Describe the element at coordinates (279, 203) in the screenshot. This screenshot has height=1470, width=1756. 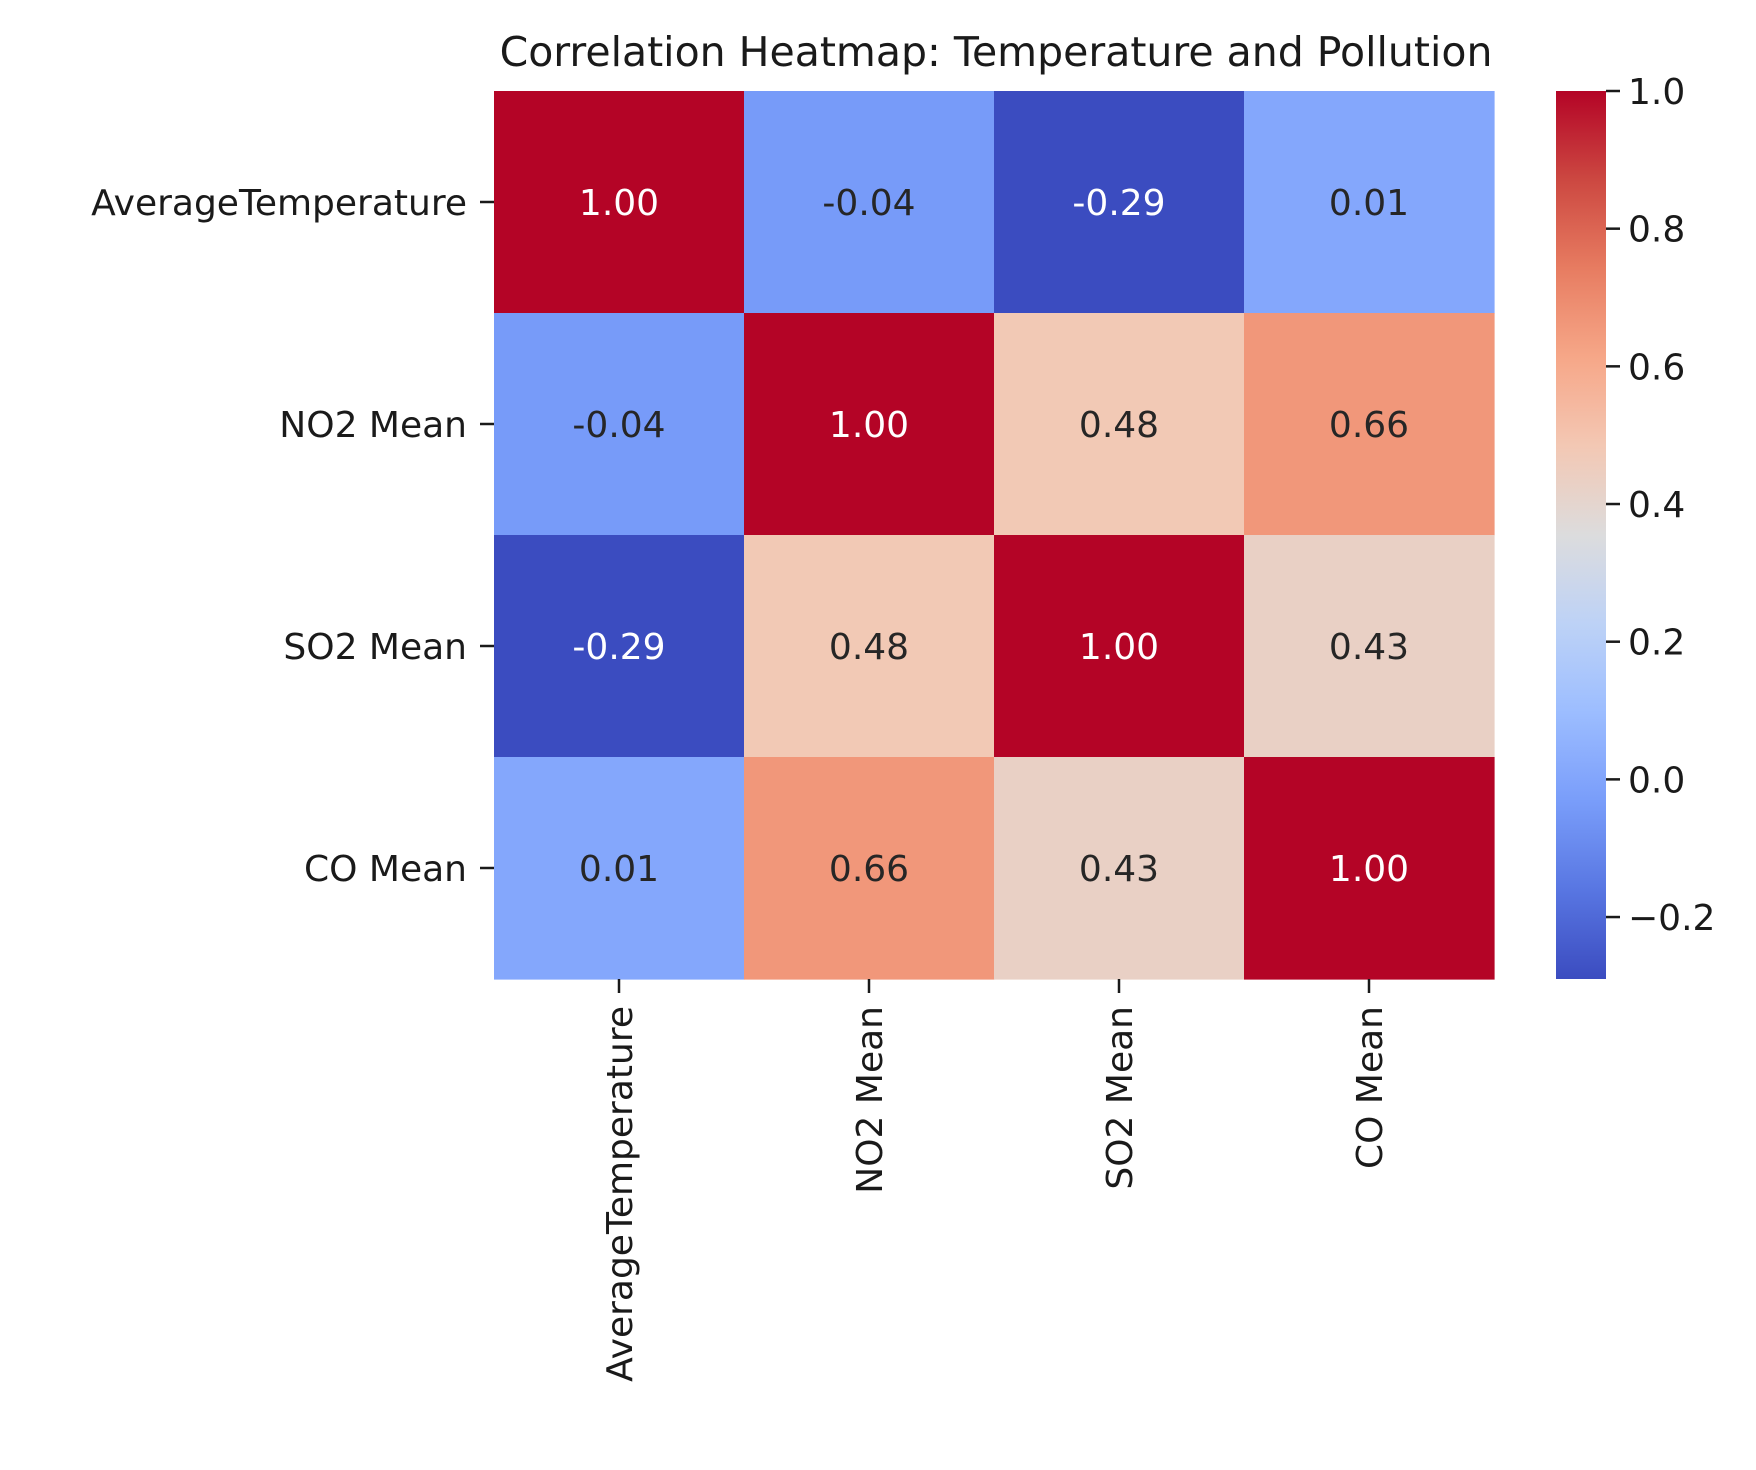
I see `y-tick-label: AverageTemperature` at that location.